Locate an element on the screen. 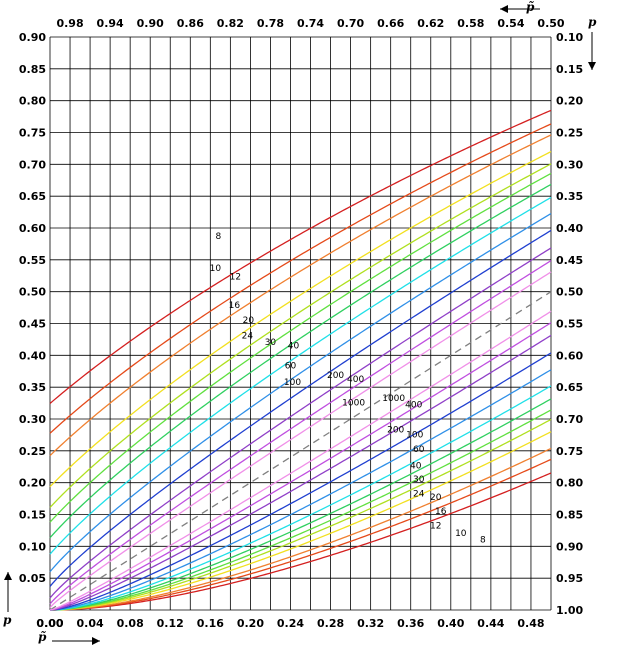 The image size is (632, 647). y-left-tick-label: 0.90 is located at coordinates (32, 37).